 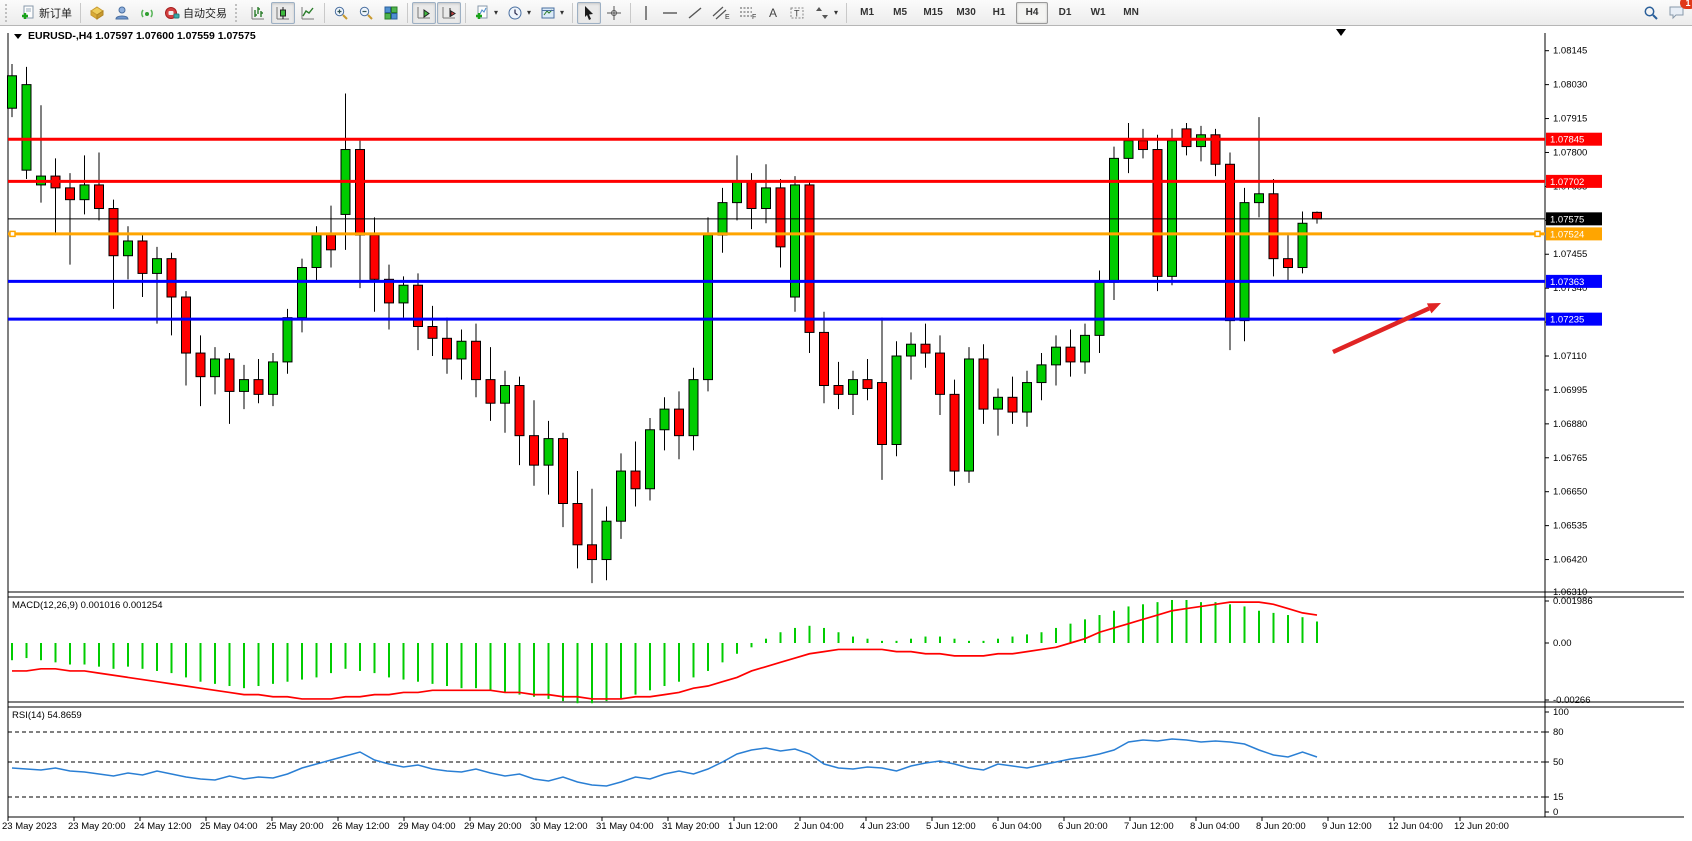 What do you see at coordinates (391, 13) in the screenshot?
I see `tile-windows-button` at bounding box center [391, 13].